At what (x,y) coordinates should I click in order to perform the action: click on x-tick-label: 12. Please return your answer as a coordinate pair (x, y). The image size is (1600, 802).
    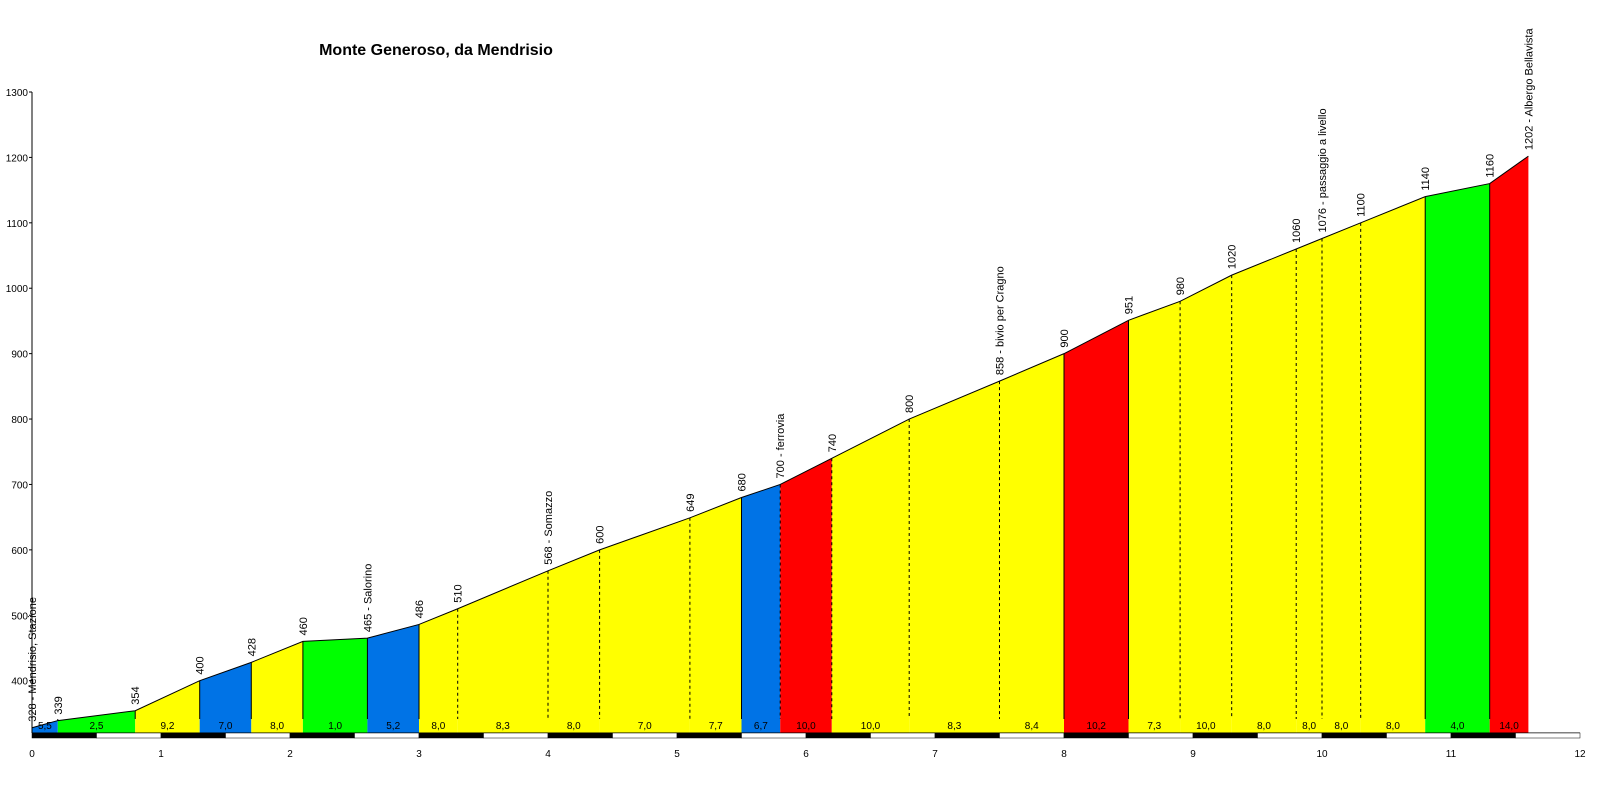
    Looking at the image, I should click on (1580, 754).